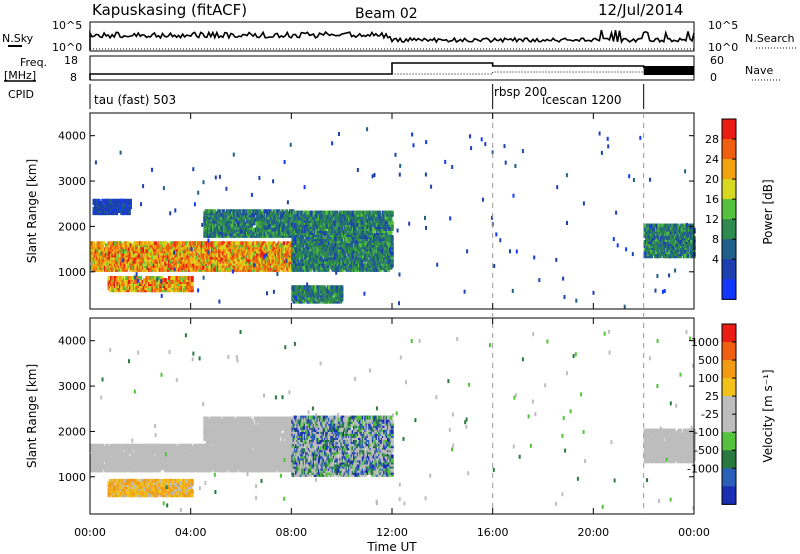 The image size is (800, 554). Describe the element at coordinates (723, 25) in the screenshot. I see `noise-right-tick-top: 10^5` at that location.